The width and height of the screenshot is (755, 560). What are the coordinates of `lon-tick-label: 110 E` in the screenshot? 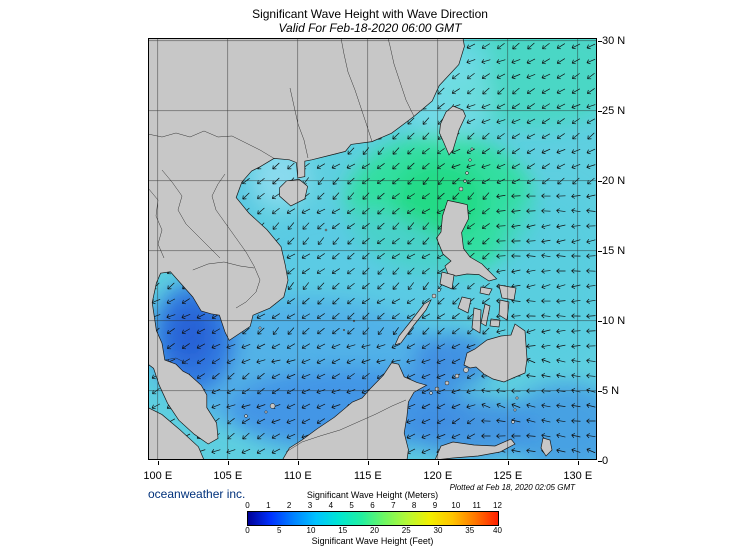 It's located at (297, 476).